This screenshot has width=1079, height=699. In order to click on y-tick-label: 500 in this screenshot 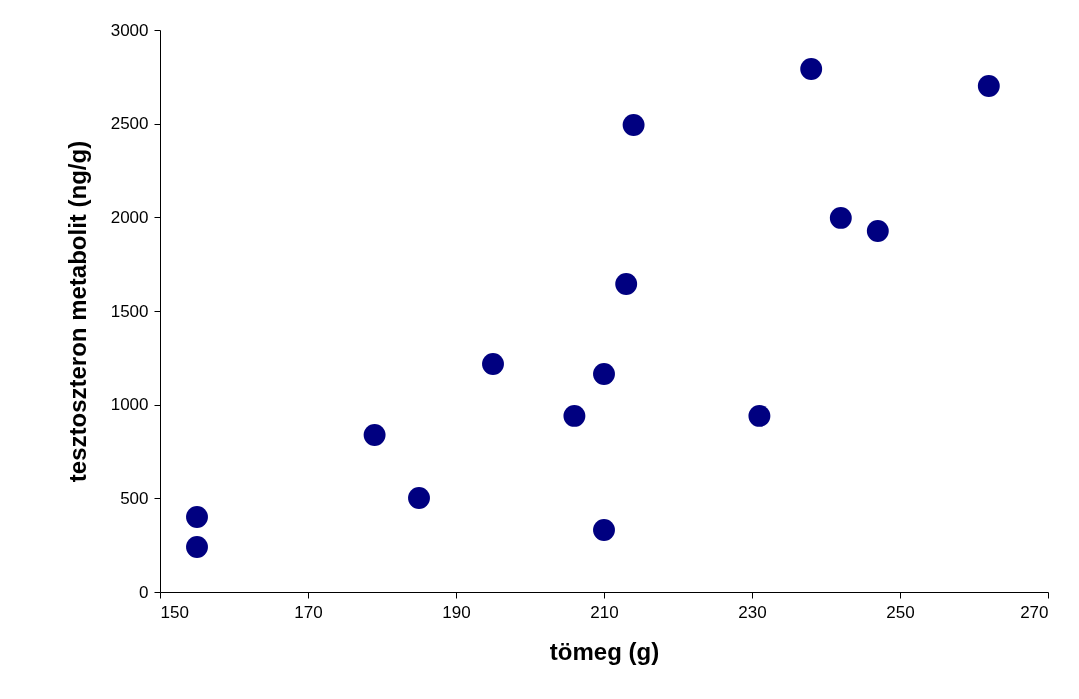, I will do `click(134, 498)`.